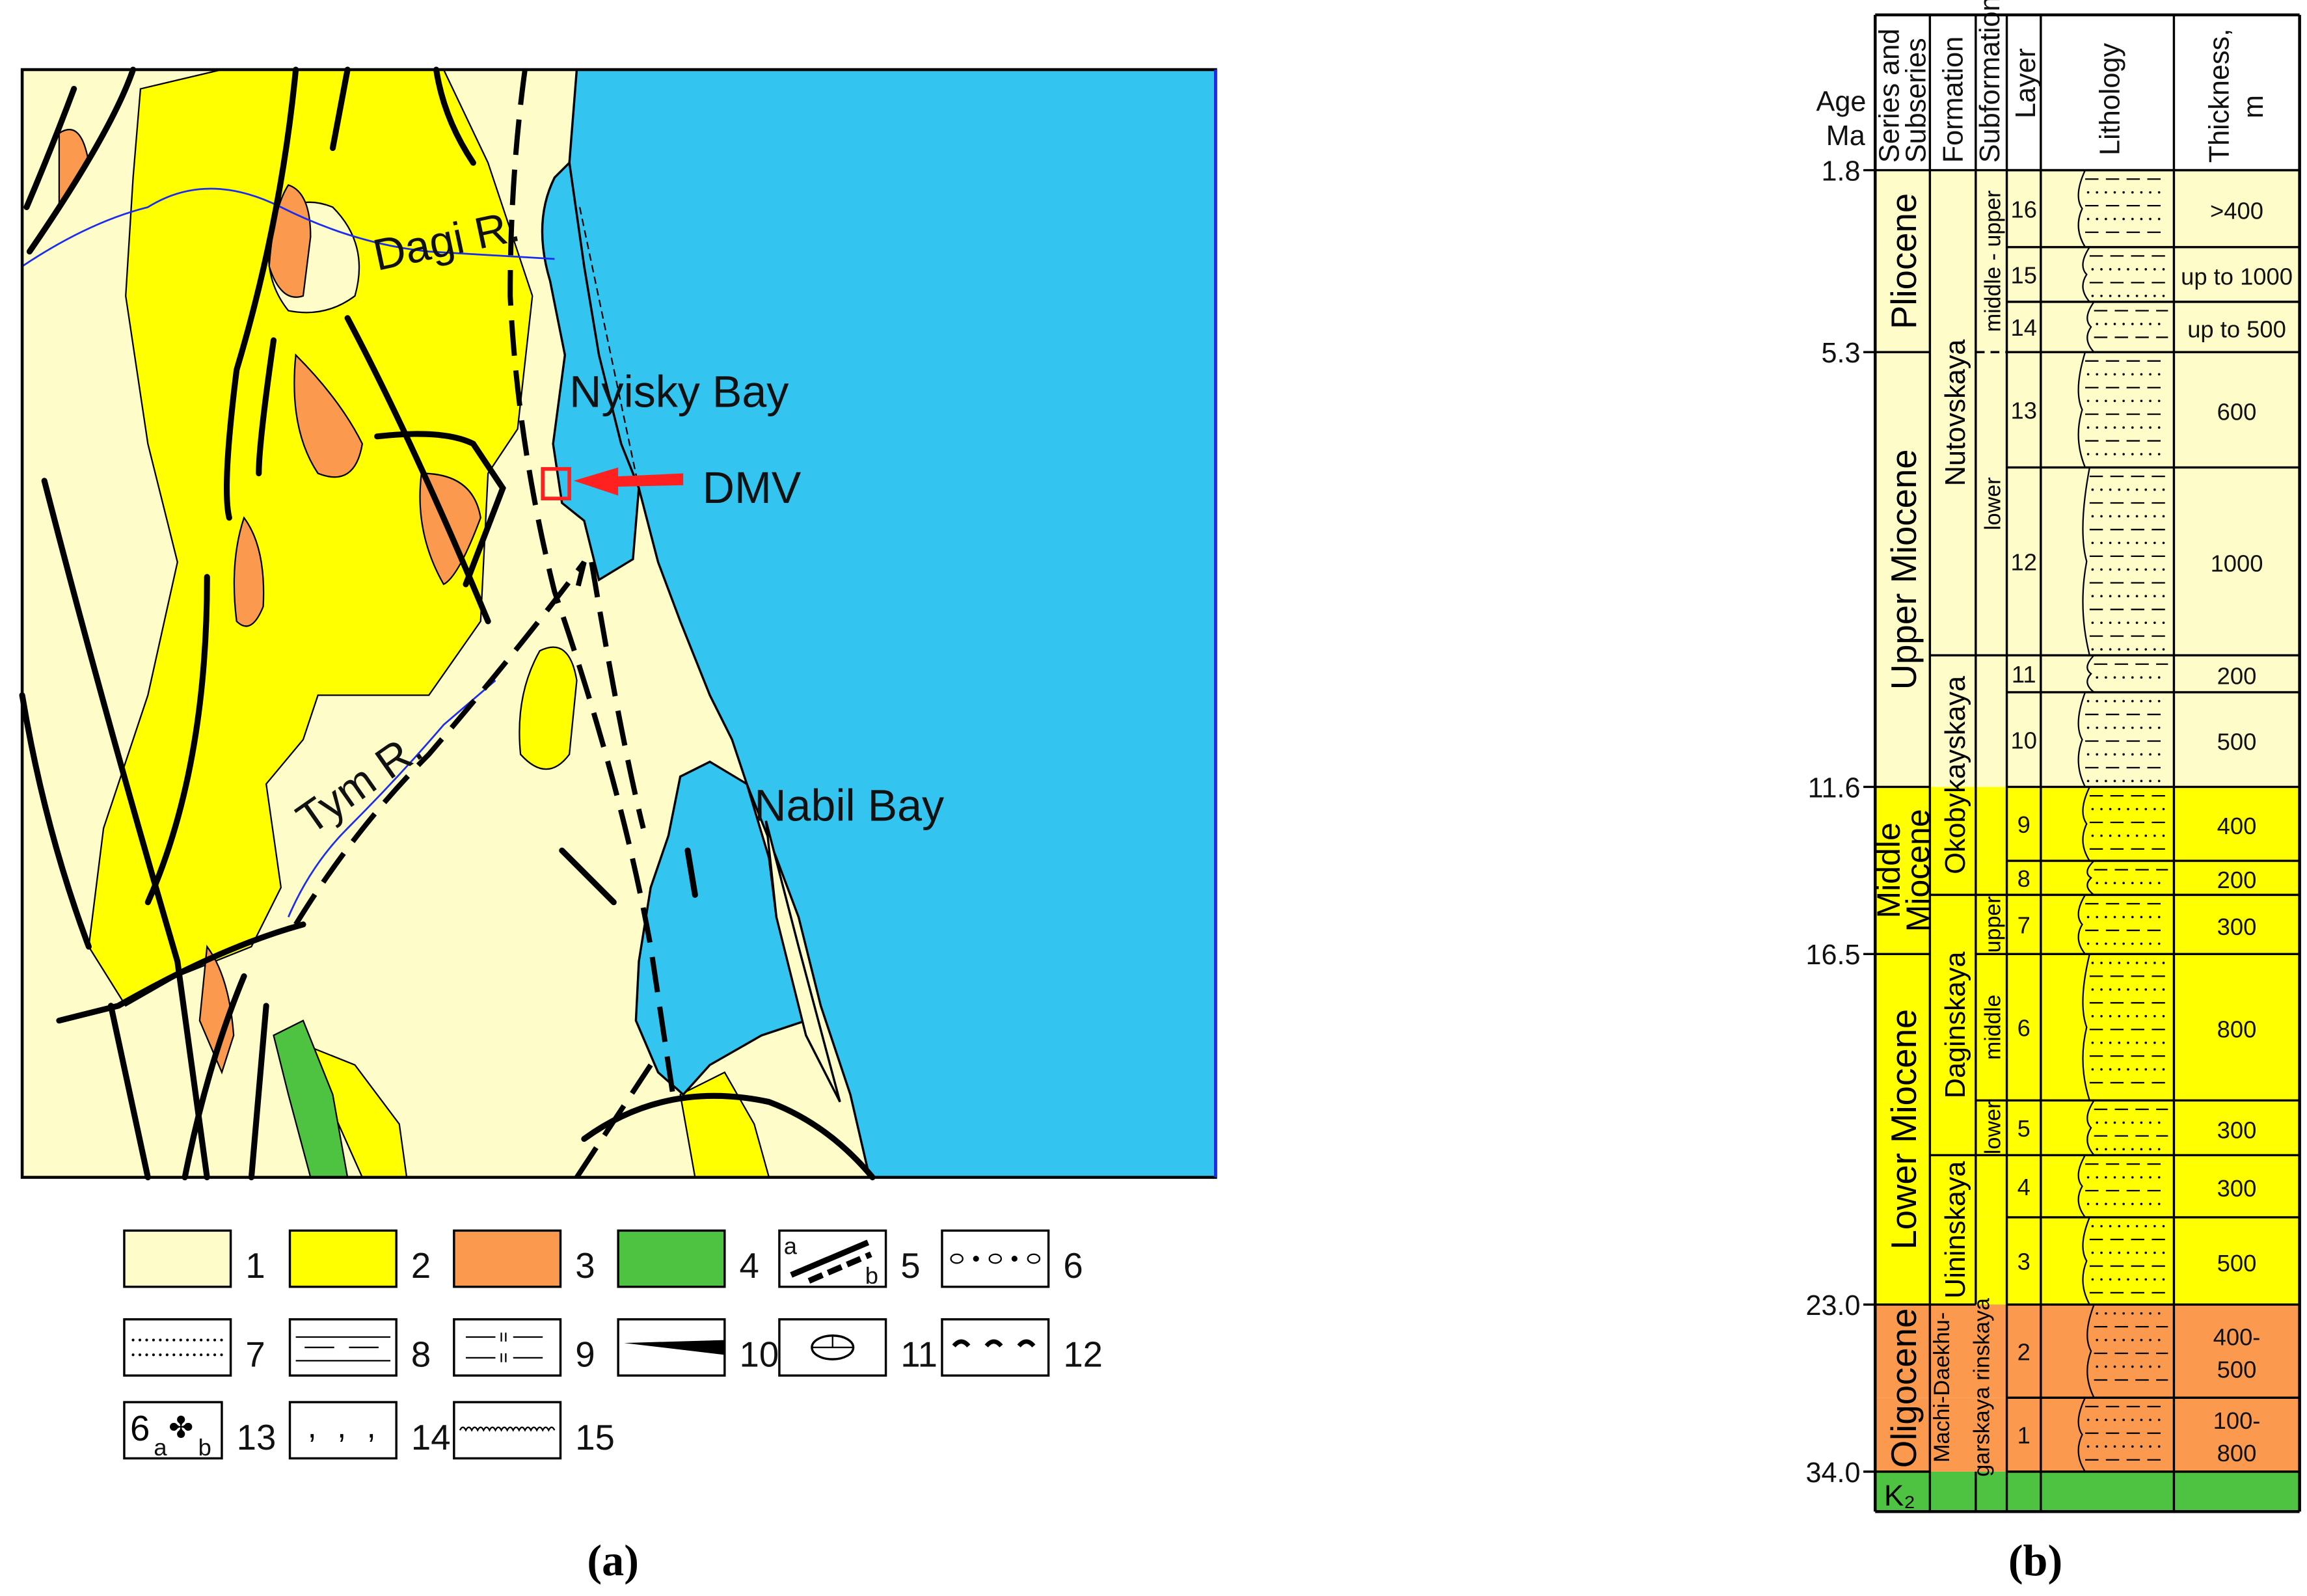  What do you see at coordinates (628, 481) in the screenshot?
I see `dmv-arrow-icon` at bounding box center [628, 481].